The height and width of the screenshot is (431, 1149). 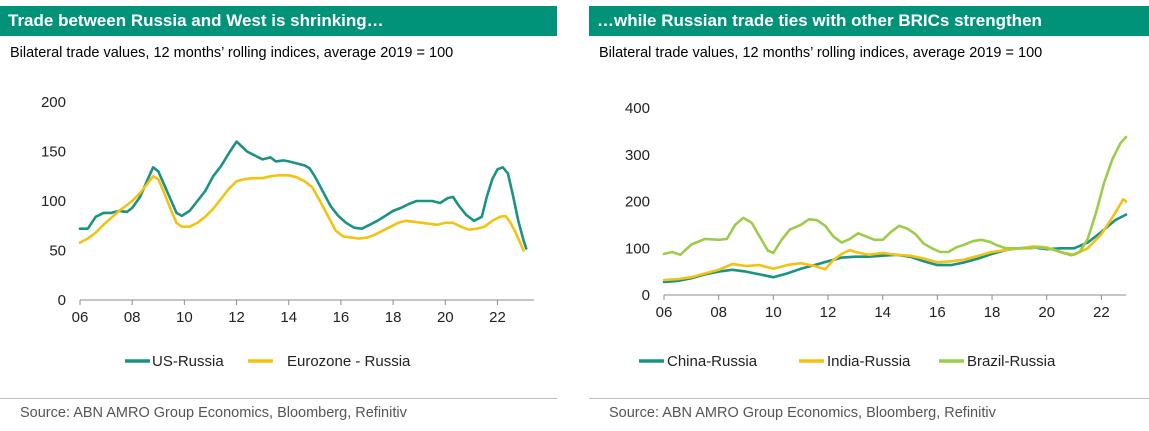 What do you see at coordinates (712, 361) in the screenshot?
I see `legend-label: China-Russia` at bounding box center [712, 361].